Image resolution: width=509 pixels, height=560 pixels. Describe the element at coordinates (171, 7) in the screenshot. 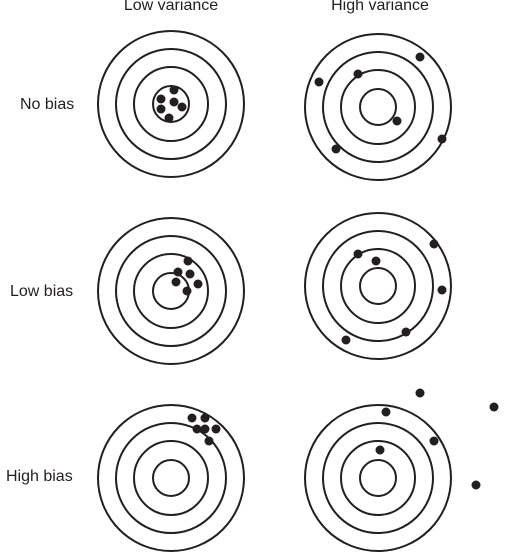

I see `column-label-low-variance: Low variance` at that location.